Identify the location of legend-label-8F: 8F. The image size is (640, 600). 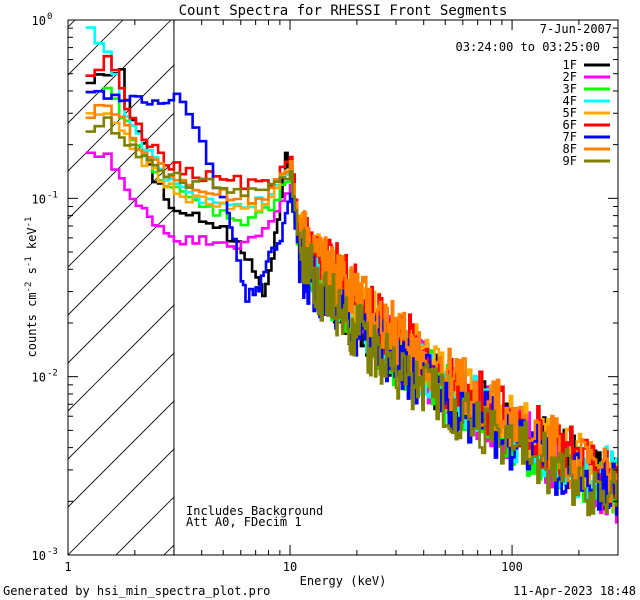
(570, 149).